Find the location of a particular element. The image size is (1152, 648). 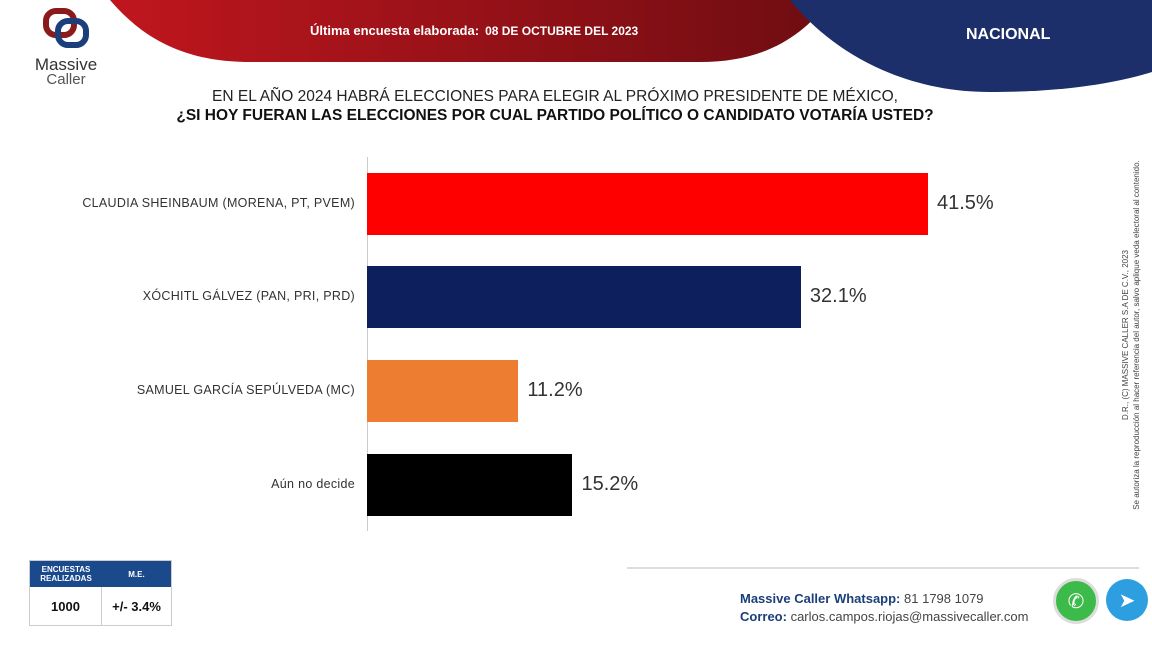

category-label: Aún no decide is located at coordinates (313, 484).